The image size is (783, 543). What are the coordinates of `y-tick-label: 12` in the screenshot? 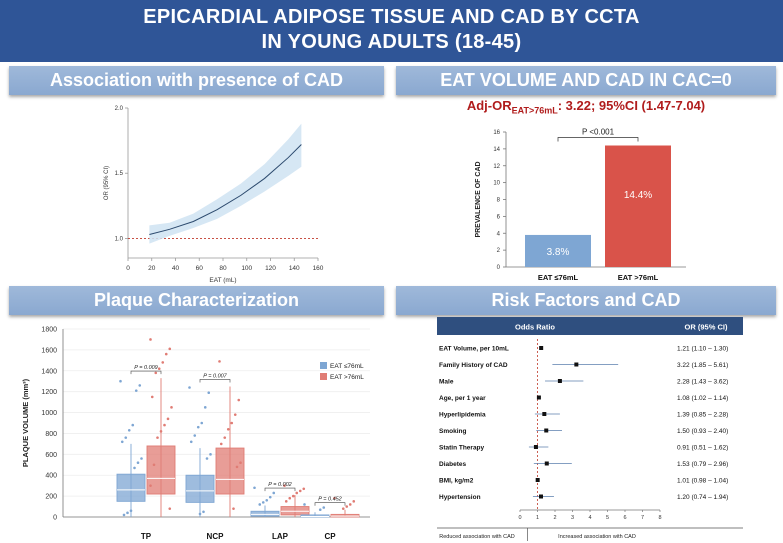 It's located at (496, 167).